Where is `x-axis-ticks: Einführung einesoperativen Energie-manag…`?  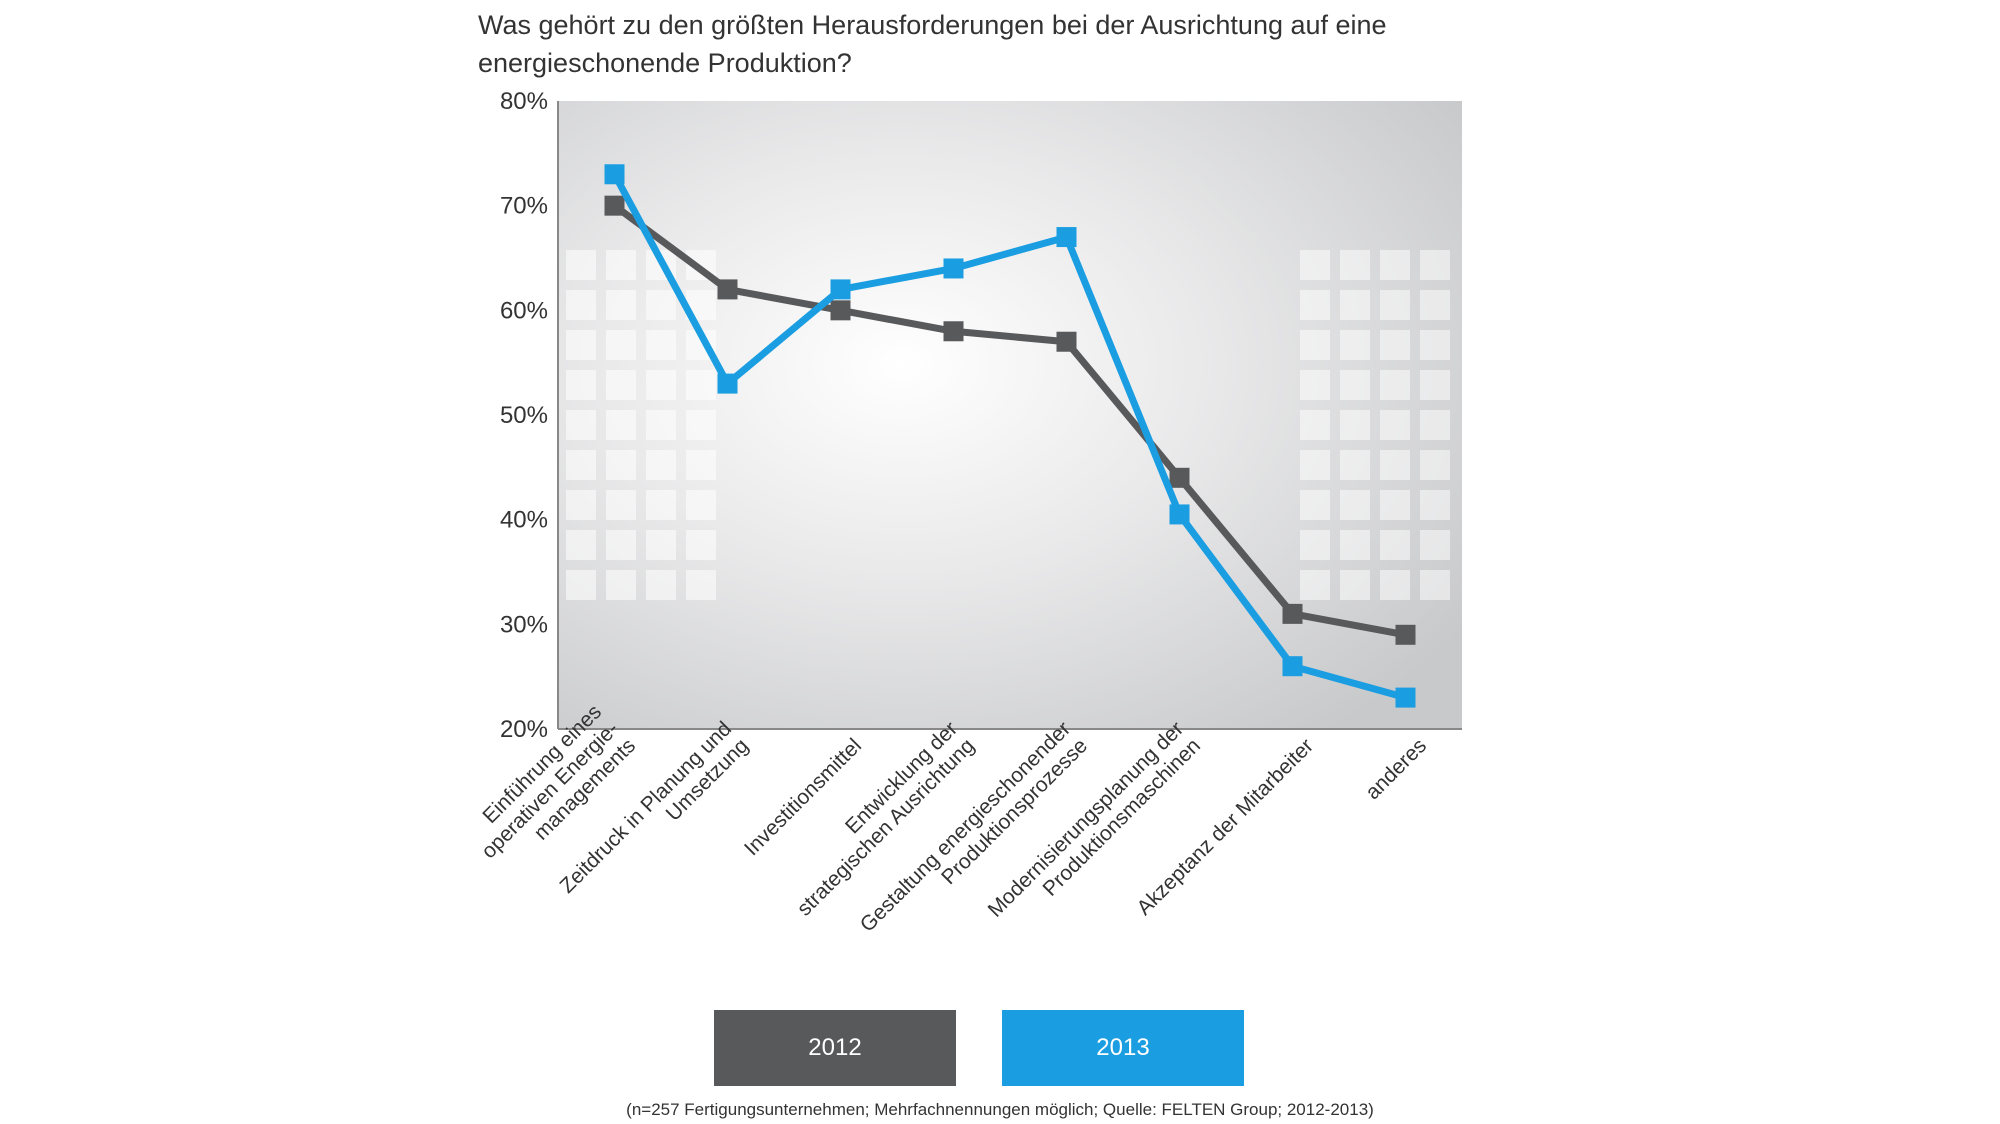
x-axis-ticks: Einführung einesoperativen Energie-manag… is located at coordinates (954, 819).